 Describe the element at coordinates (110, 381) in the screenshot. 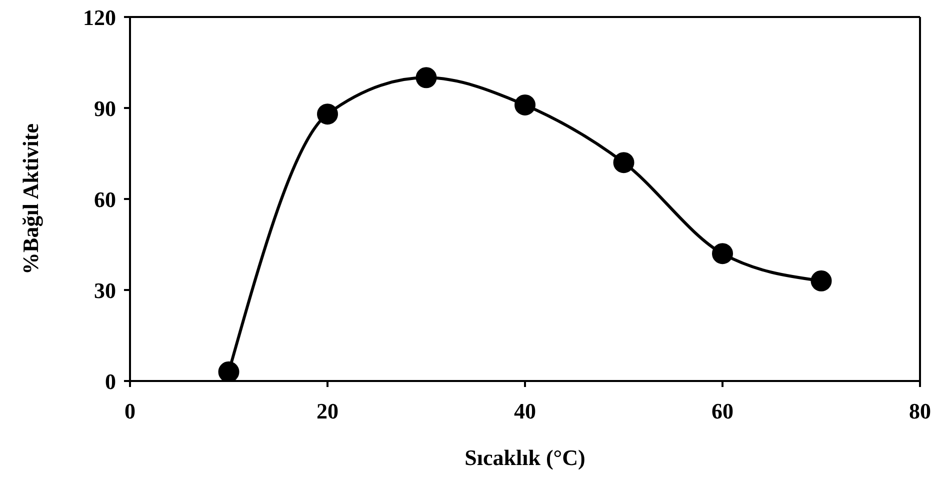

I see `y-tick-label: 0` at that location.